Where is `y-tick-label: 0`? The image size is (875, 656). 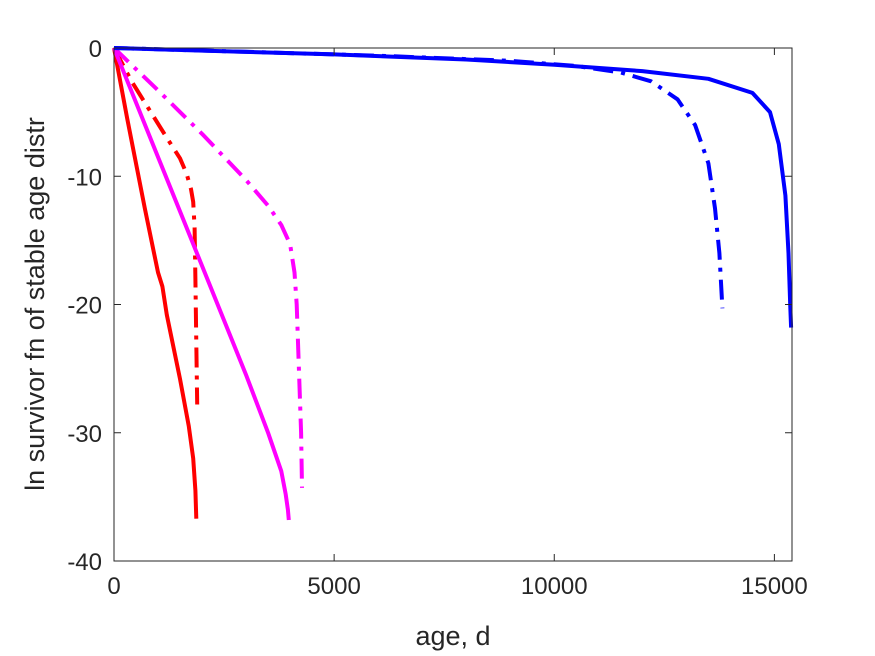
y-tick-label: 0 is located at coordinates (95, 49).